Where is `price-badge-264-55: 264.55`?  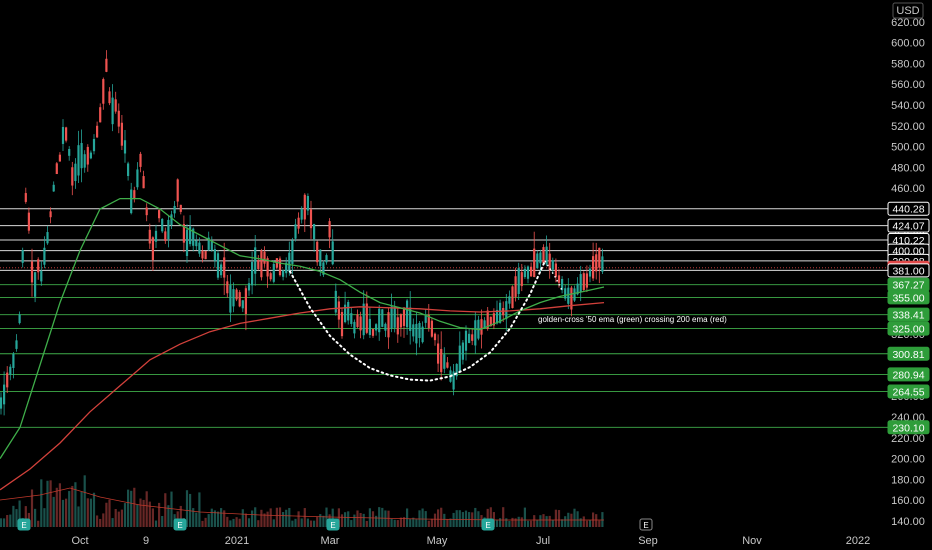 price-badge-264-55: 264.55 is located at coordinates (908, 391).